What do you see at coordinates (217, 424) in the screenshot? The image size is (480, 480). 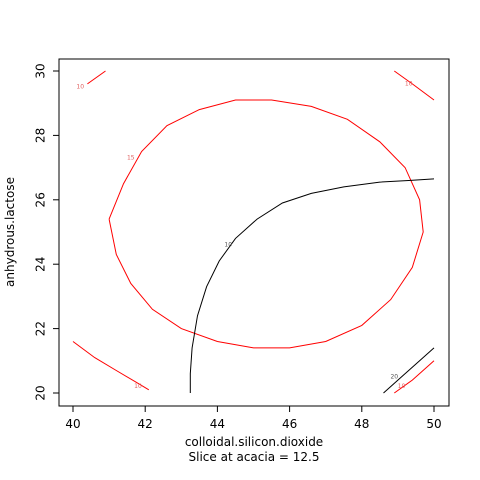 I see `x-tick-label: 44` at bounding box center [217, 424].